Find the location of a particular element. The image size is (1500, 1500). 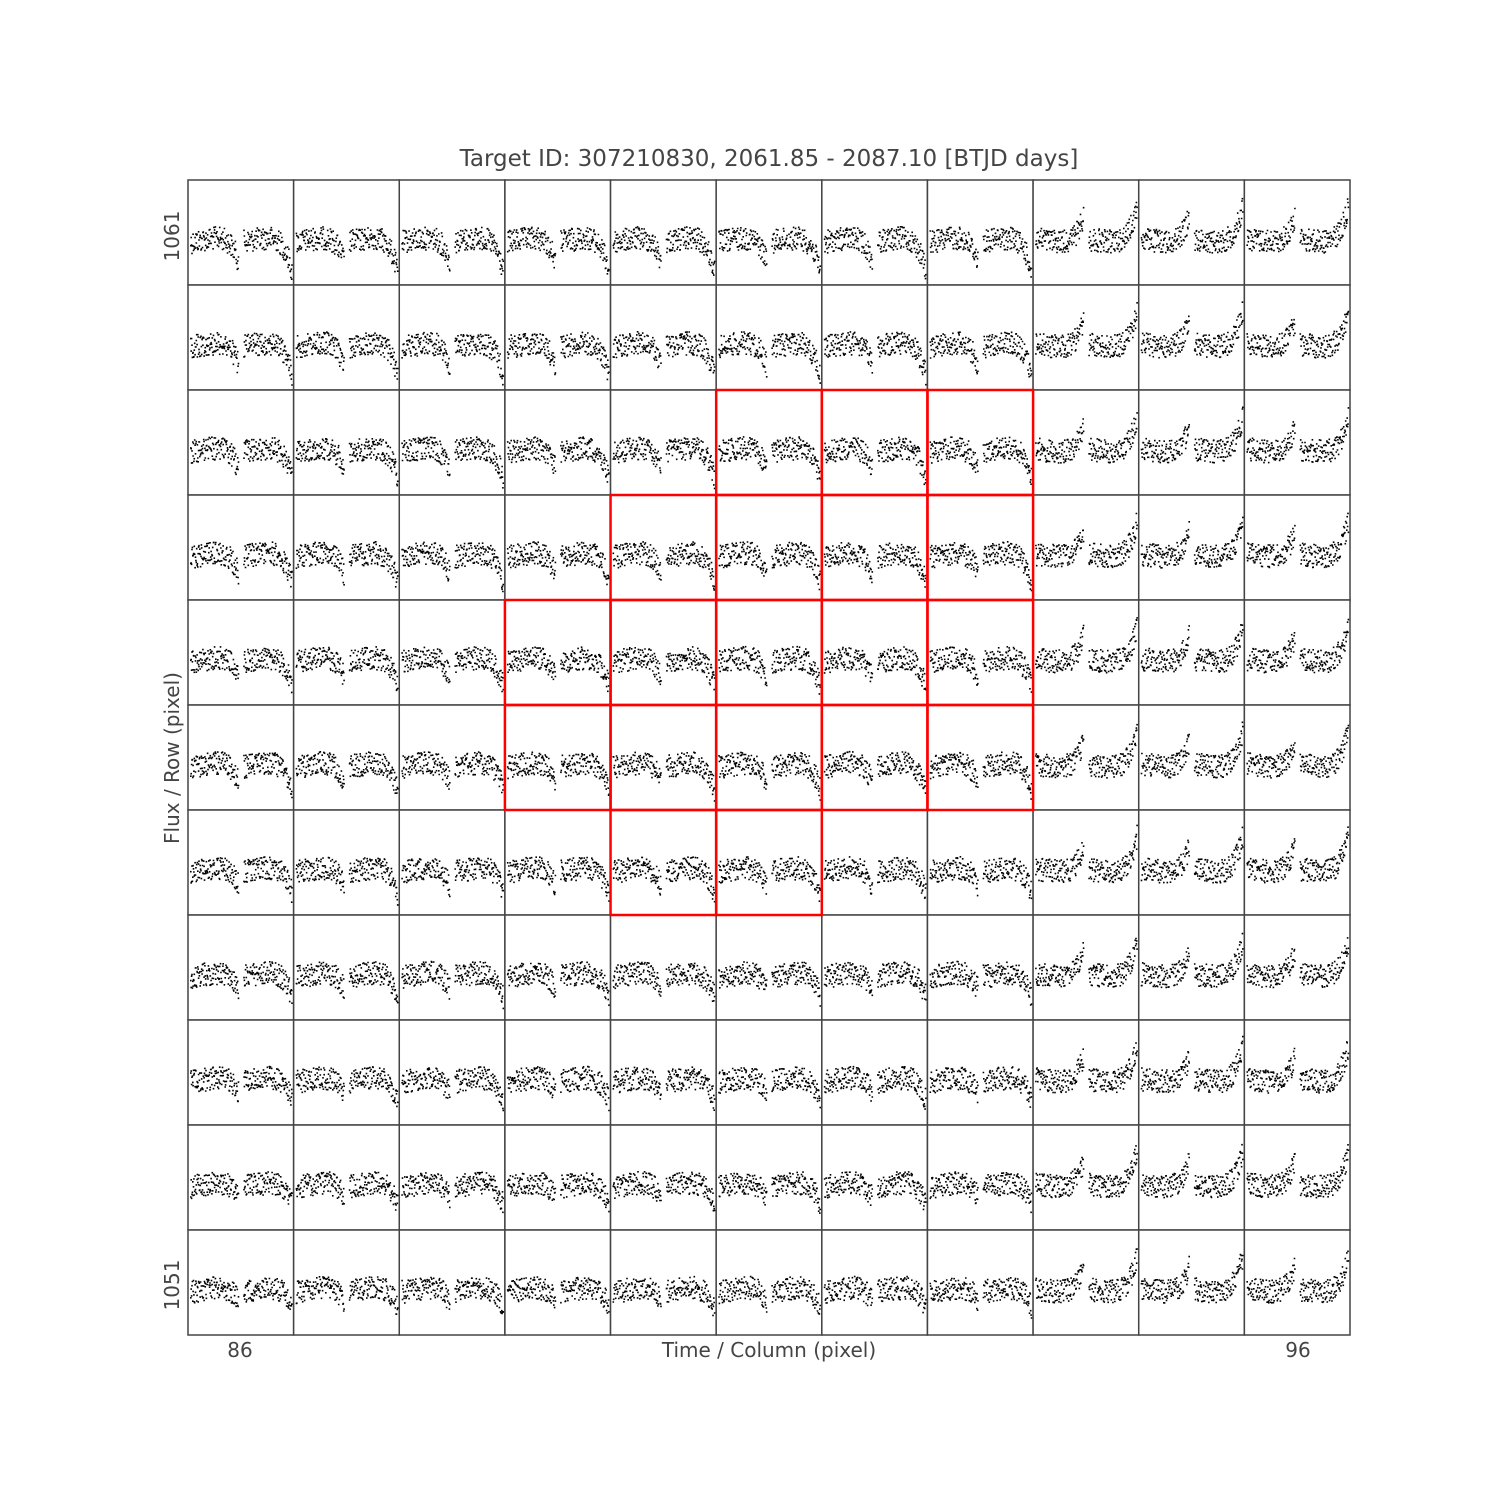

x-axis-label: Time / Column (pixel) is located at coordinates (768, 1350).